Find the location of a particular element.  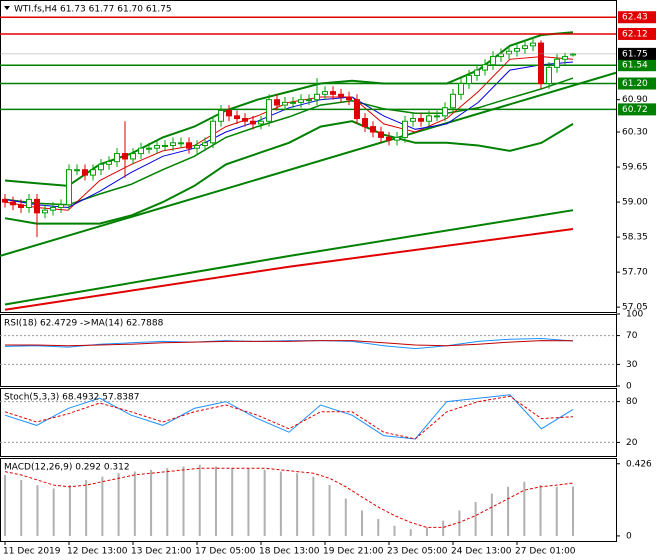

x-tick-label: 24 Dec 13:00 is located at coordinates (481, 552).